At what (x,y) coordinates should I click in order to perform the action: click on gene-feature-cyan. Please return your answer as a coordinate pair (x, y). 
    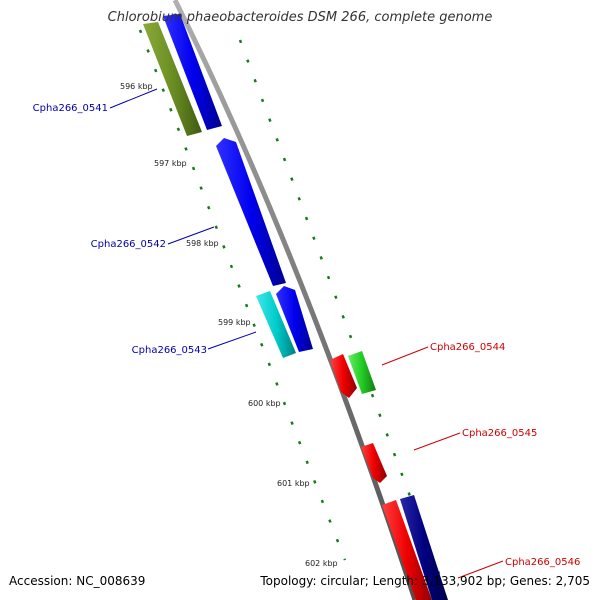
    Looking at the image, I should click on (276, 324).